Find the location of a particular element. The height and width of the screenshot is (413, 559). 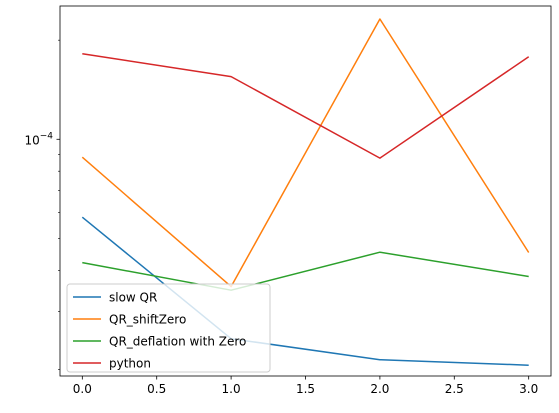

x-tick-label: 0.0 is located at coordinates (82, 389).